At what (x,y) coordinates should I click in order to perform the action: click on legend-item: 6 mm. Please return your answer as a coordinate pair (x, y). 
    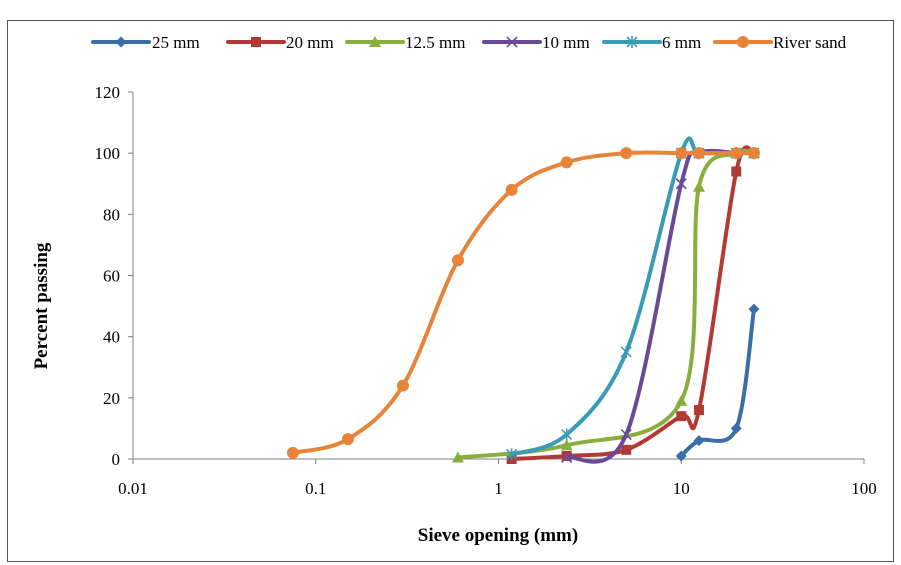
    Looking at the image, I should click on (651, 42).